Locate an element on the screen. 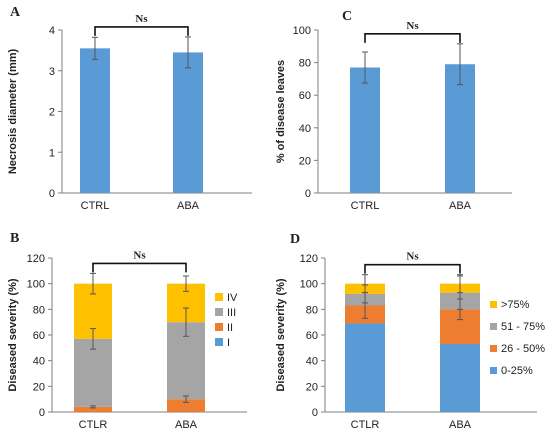 The image size is (550, 437). panel-letter: D is located at coordinates (295, 239).